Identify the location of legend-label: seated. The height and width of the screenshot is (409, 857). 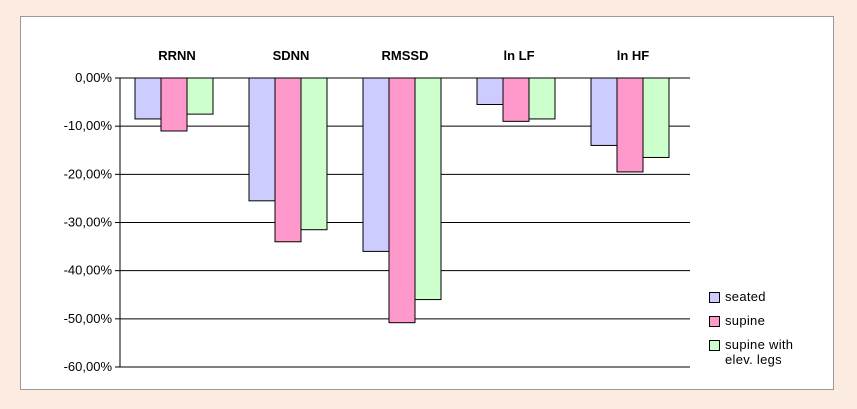
(745, 296).